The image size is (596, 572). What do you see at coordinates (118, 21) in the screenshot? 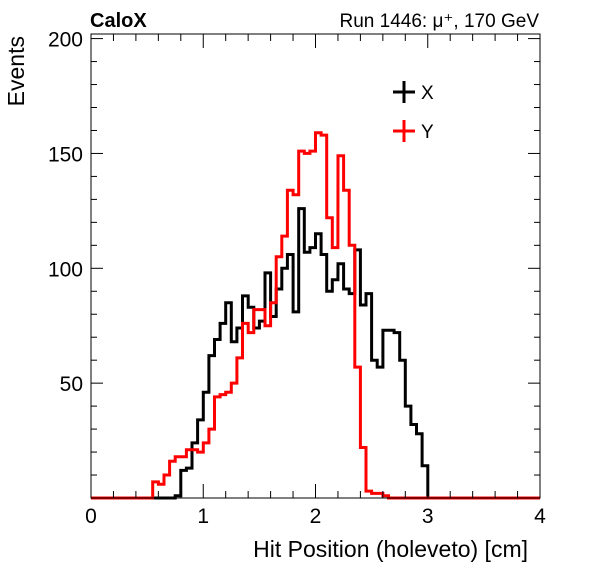
I see `experiment-title: CaloX` at bounding box center [118, 21].